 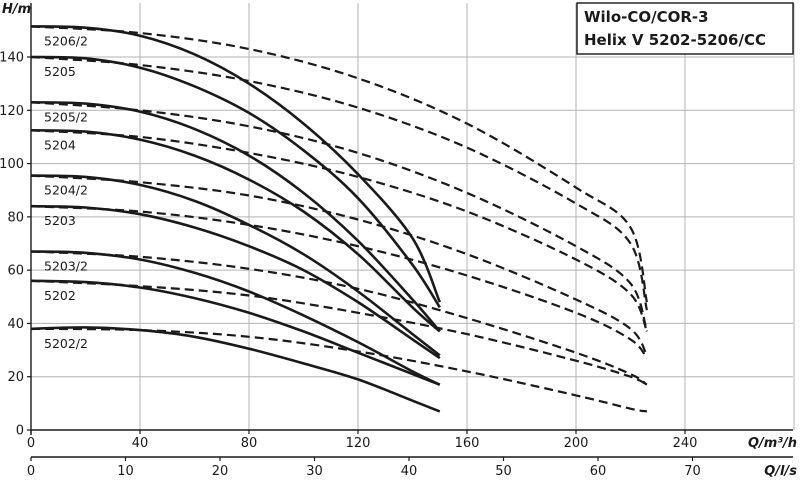 What do you see at coordinates (576, 443) in the screenshot?
I see `x-tick-label: 200` at bounding box center [576, 443].